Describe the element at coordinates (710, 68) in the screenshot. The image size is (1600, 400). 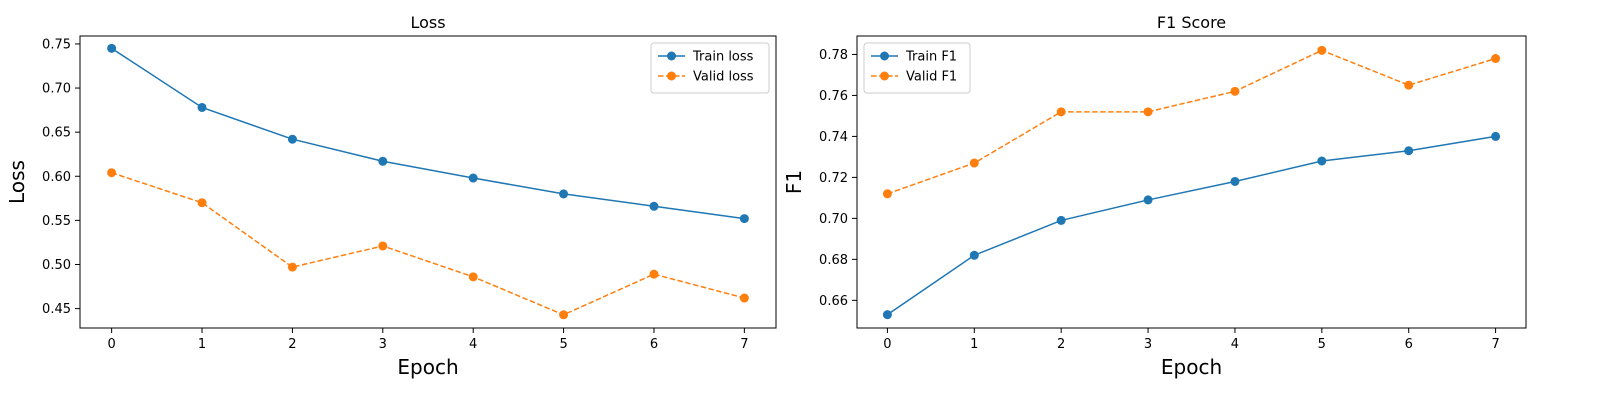
I see `legend: Train loss Valid loss` at that location.